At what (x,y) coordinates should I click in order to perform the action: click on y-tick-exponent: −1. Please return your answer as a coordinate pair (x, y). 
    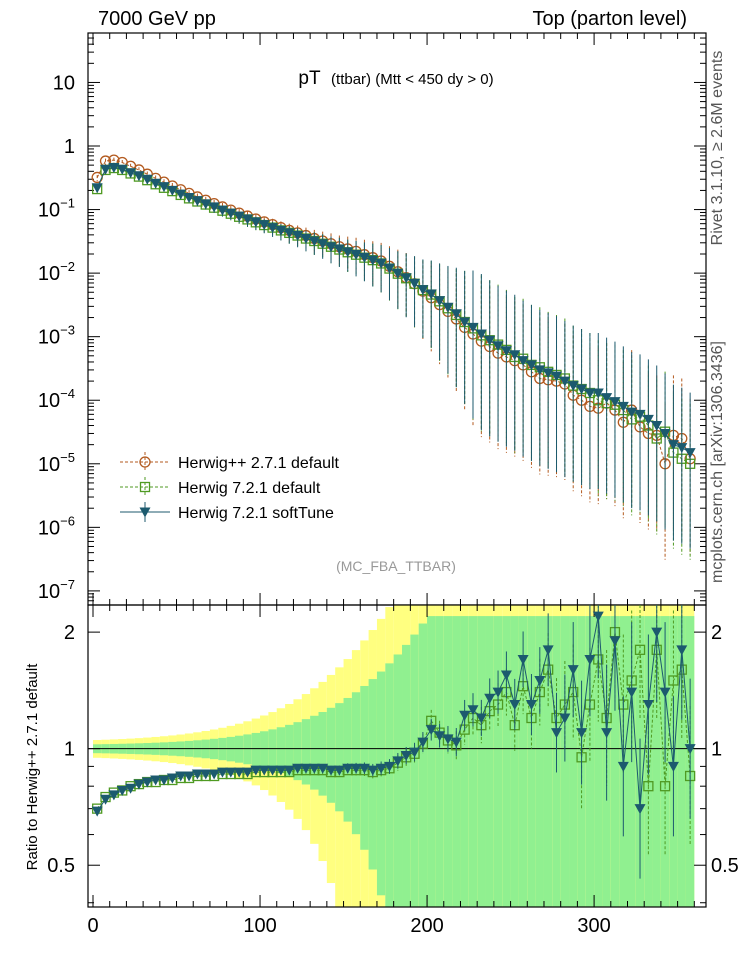
    Looking at the image, I should click on (67, 203).